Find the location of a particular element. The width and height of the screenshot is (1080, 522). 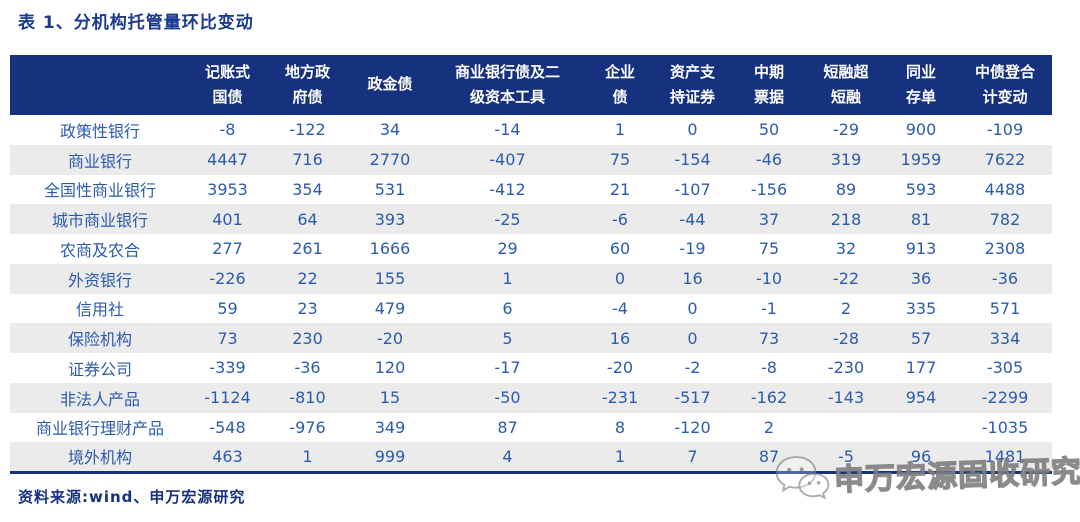

table-cell: -122 is located at coordinates (307, 130).